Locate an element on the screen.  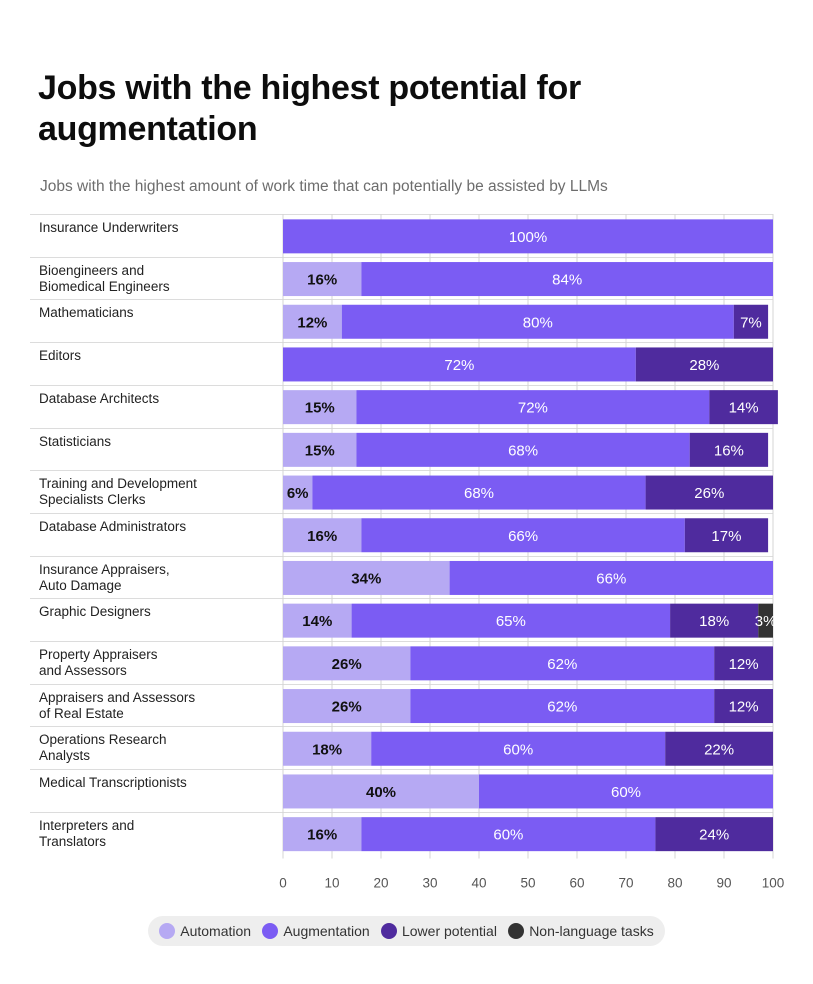
x-tick-label: 30 is located at coordinates (429, 883).